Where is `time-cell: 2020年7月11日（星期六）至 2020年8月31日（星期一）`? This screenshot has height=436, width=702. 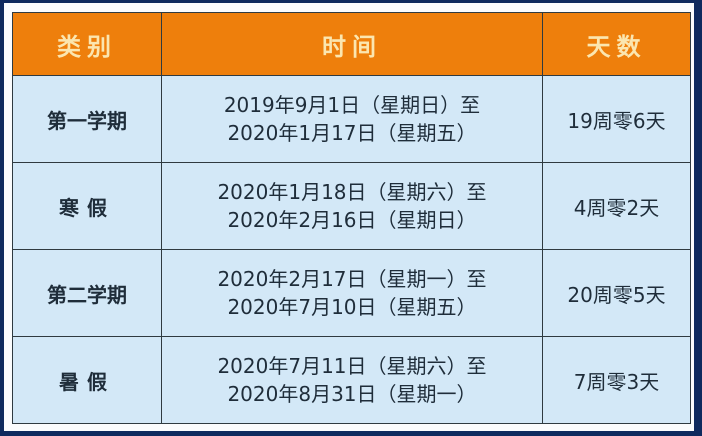
time-cell: 2020年7月11日（星期六）至 2020年8月31日（星期一） is located at coordinates (352, 380).